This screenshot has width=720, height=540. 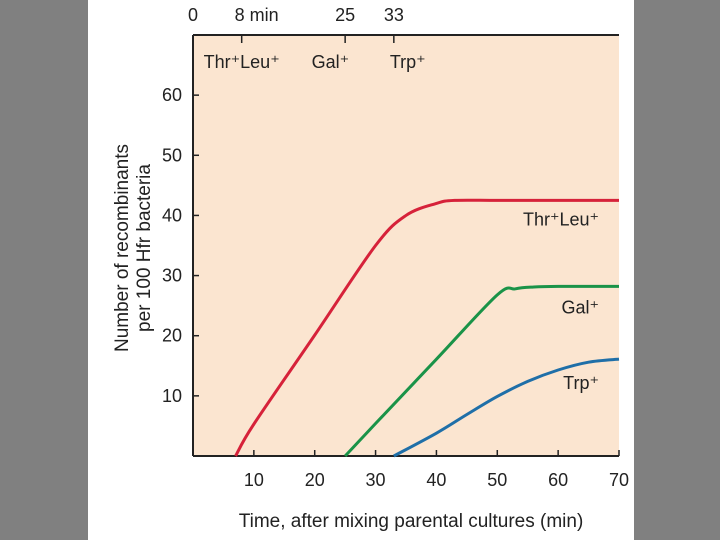 What do you see at coordinates (376, 480) in the screenshot?
I see `x-tick-label: 30` at bounding box center [376, 480].